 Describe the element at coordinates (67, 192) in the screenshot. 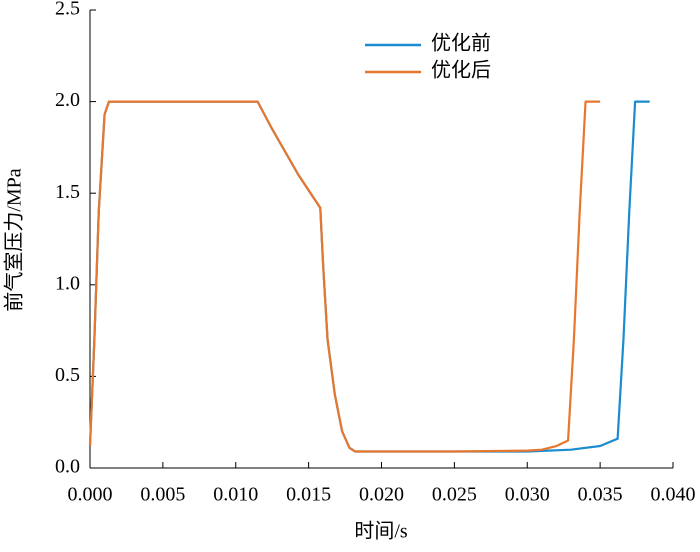

I see `y-tick-label: 1.5` at that location.